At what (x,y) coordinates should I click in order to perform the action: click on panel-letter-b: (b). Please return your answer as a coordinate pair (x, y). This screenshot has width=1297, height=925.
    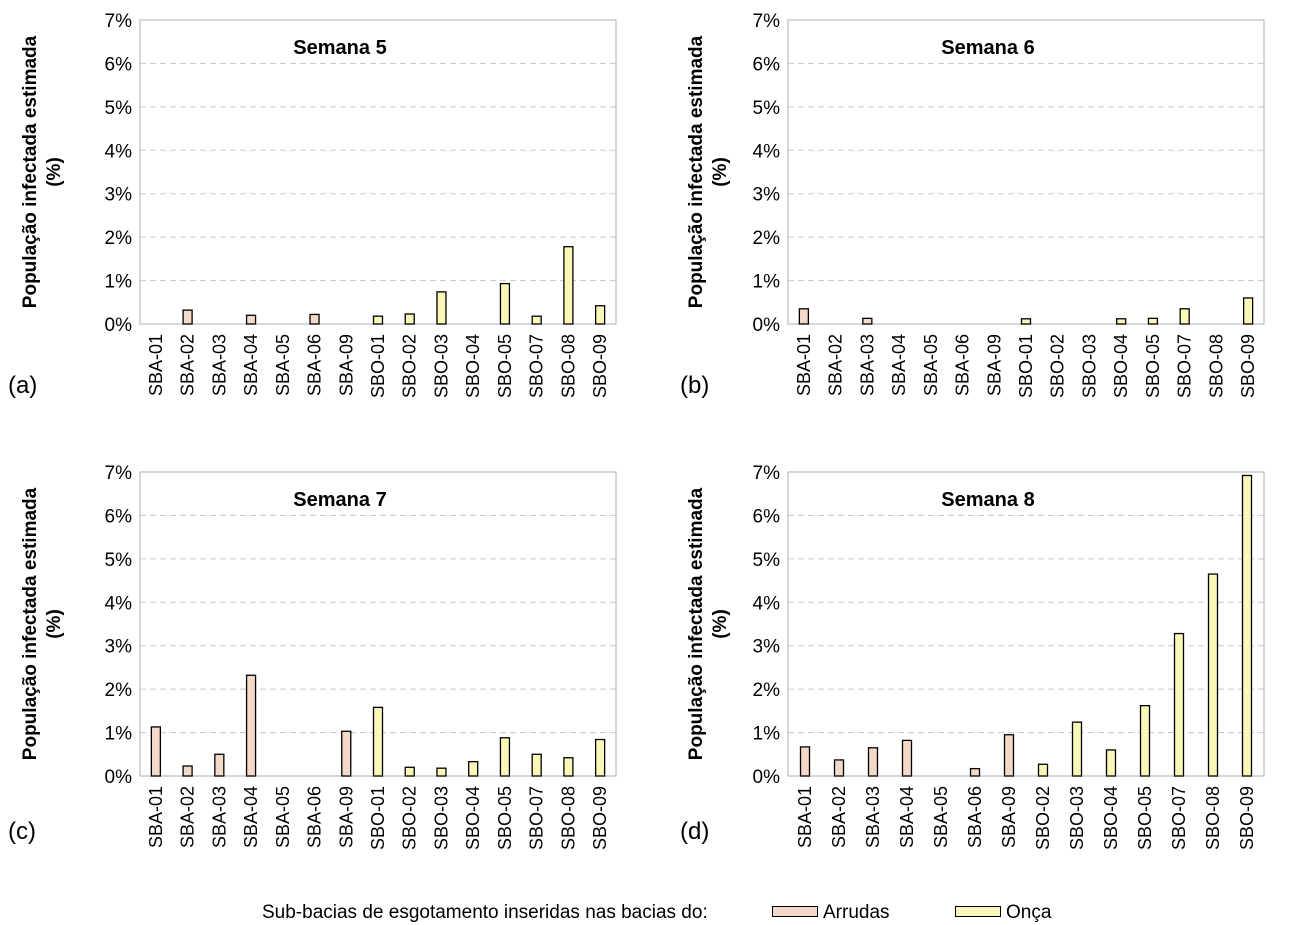
    Looking at the image, I should click on (695, 385).